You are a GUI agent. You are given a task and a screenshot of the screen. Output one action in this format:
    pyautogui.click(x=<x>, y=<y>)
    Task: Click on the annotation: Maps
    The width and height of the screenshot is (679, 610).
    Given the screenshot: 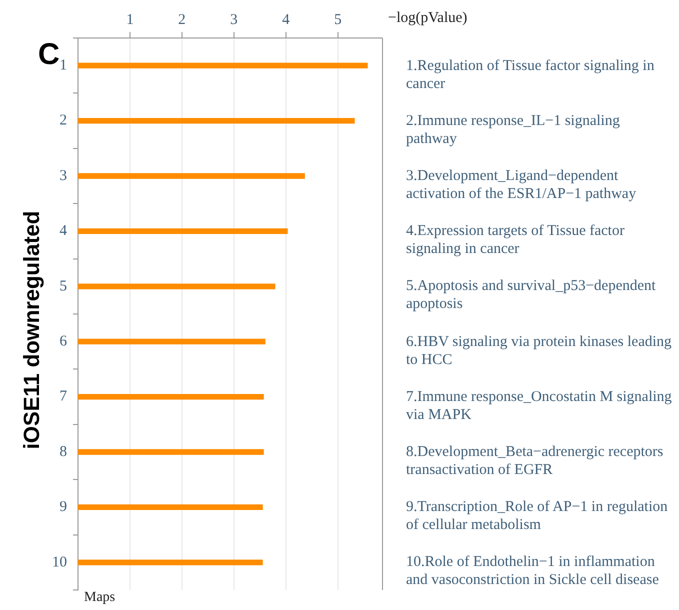 What is the action you would take?
    pyautogui.click(x=100, y=598)
    